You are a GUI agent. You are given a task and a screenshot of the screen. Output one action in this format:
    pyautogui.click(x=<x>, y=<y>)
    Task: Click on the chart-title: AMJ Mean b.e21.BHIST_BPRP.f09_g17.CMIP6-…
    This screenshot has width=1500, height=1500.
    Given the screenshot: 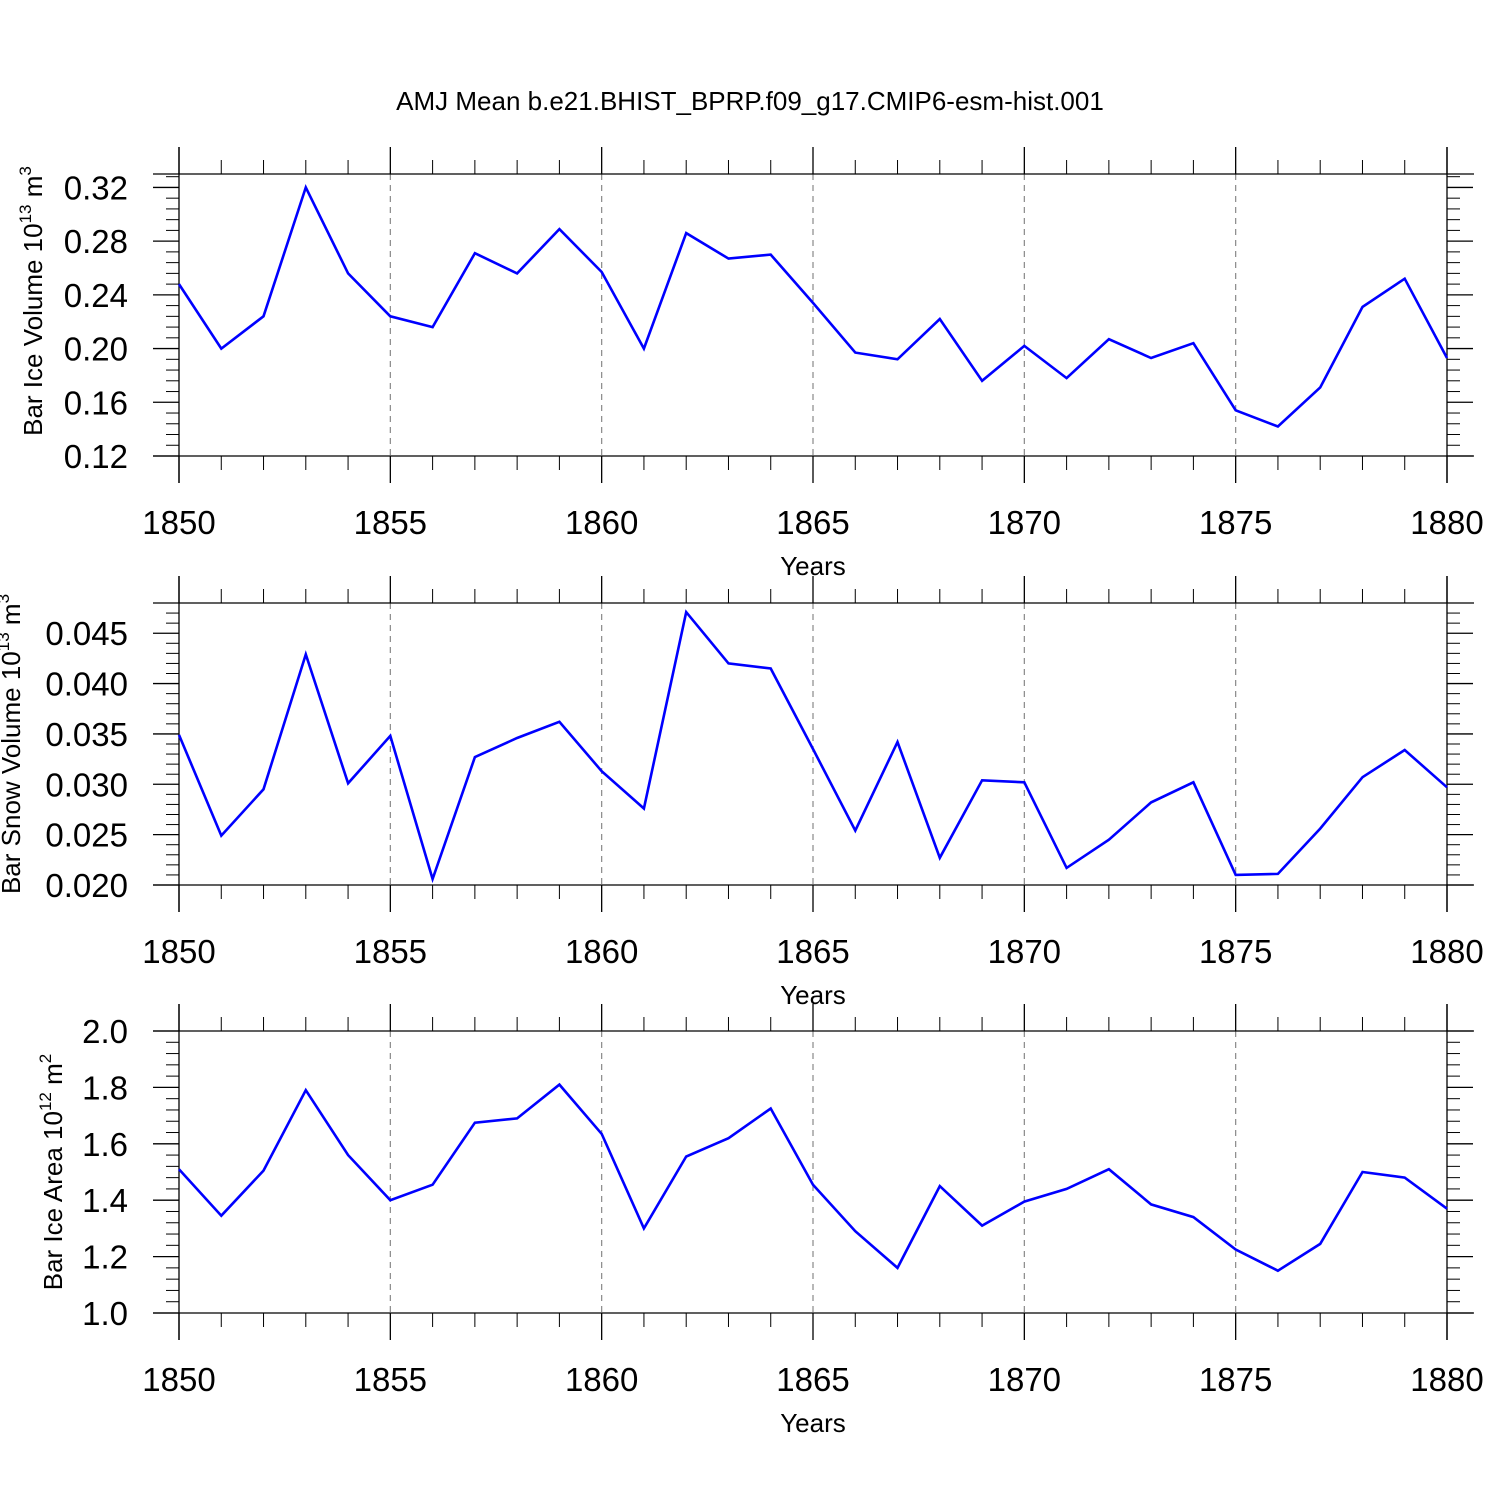 What is the action you would take?
    pyautogui.click(x=750, y=101)
    